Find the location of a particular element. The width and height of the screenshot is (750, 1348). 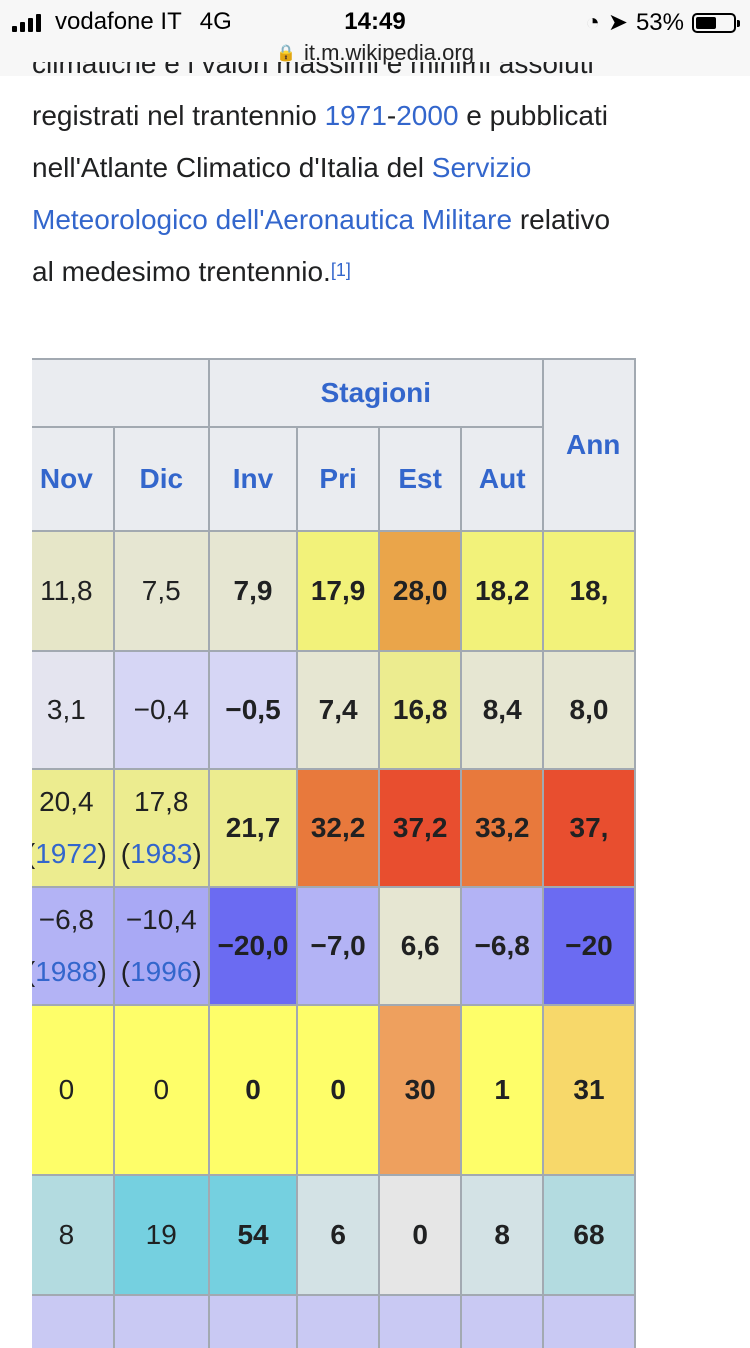

cell-value: 3,1 is located at coordinates (66, 709).